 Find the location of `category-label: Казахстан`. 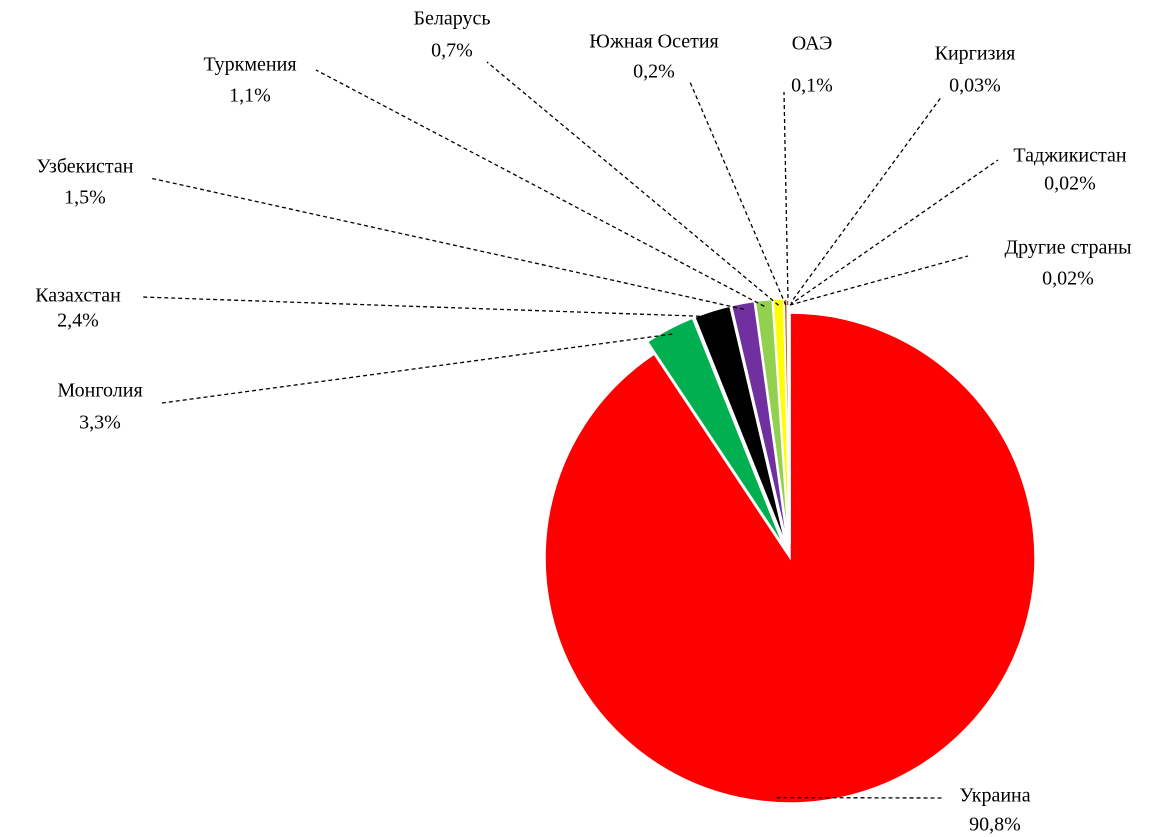

category-label: Казахстан is located at coordinates (78, 296).